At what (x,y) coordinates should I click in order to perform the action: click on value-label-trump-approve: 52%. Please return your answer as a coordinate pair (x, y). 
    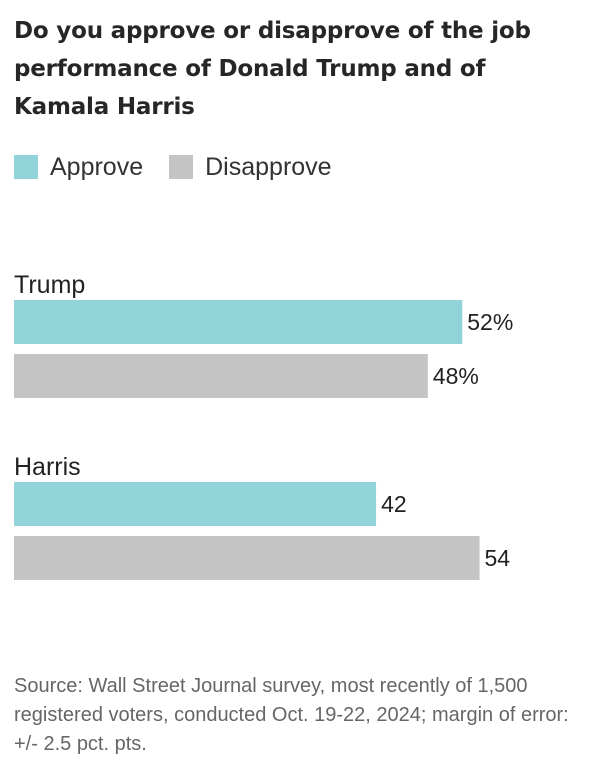
    Looking at the image, I should click on (490, 322).